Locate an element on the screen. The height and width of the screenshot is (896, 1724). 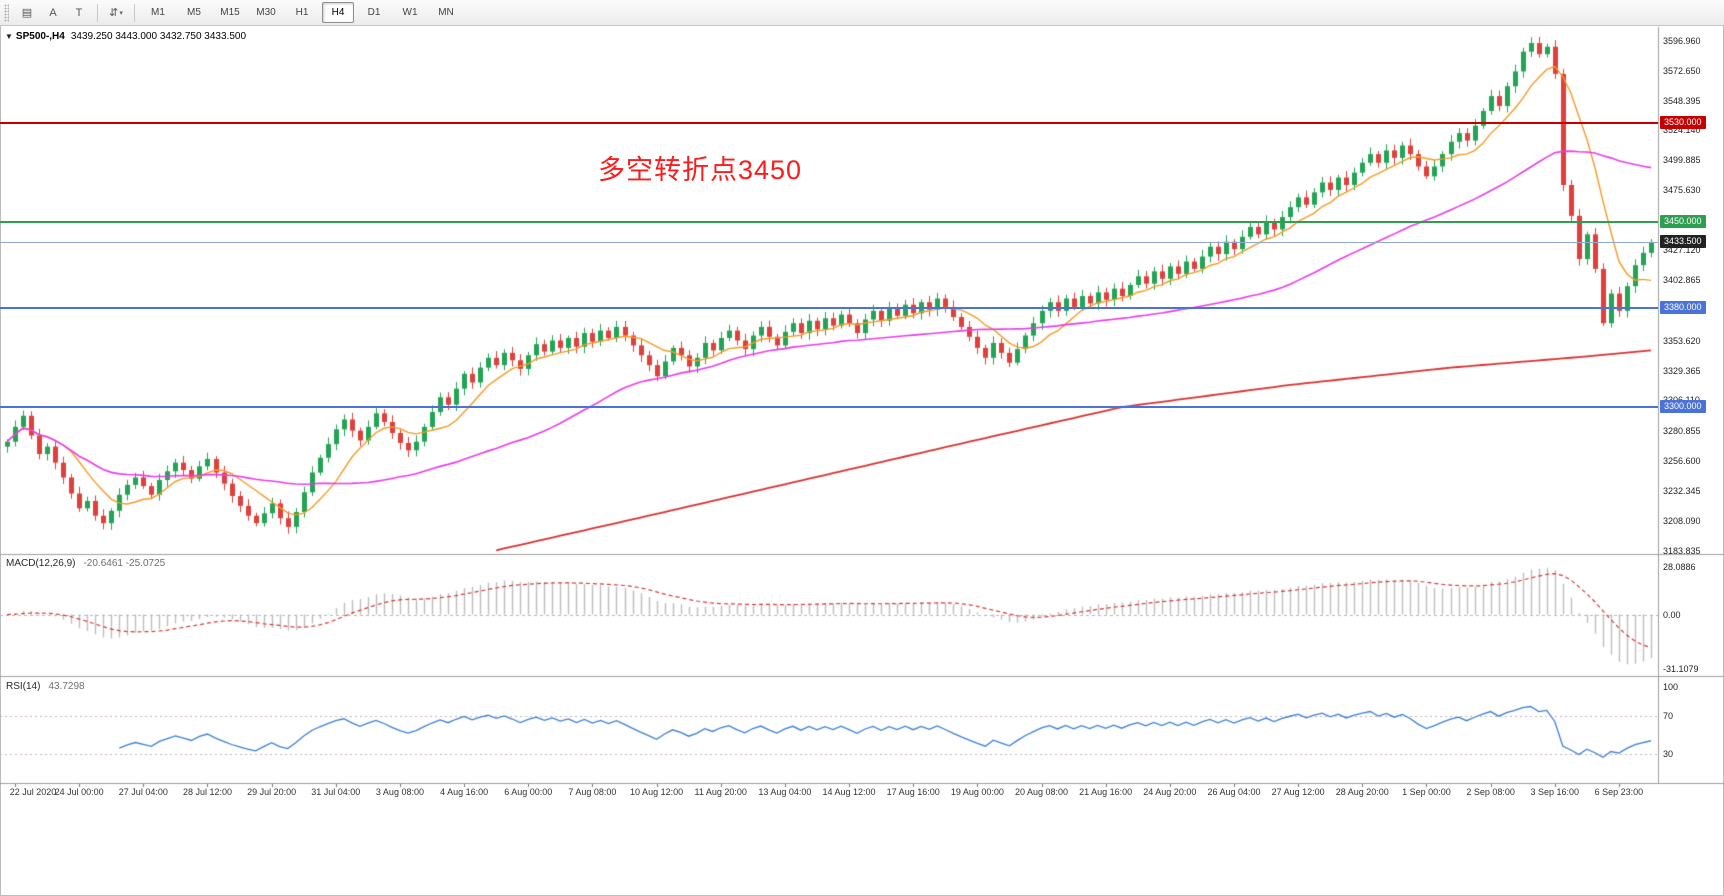
timeframe-M5: M5 is located at coordinates (194, 12).